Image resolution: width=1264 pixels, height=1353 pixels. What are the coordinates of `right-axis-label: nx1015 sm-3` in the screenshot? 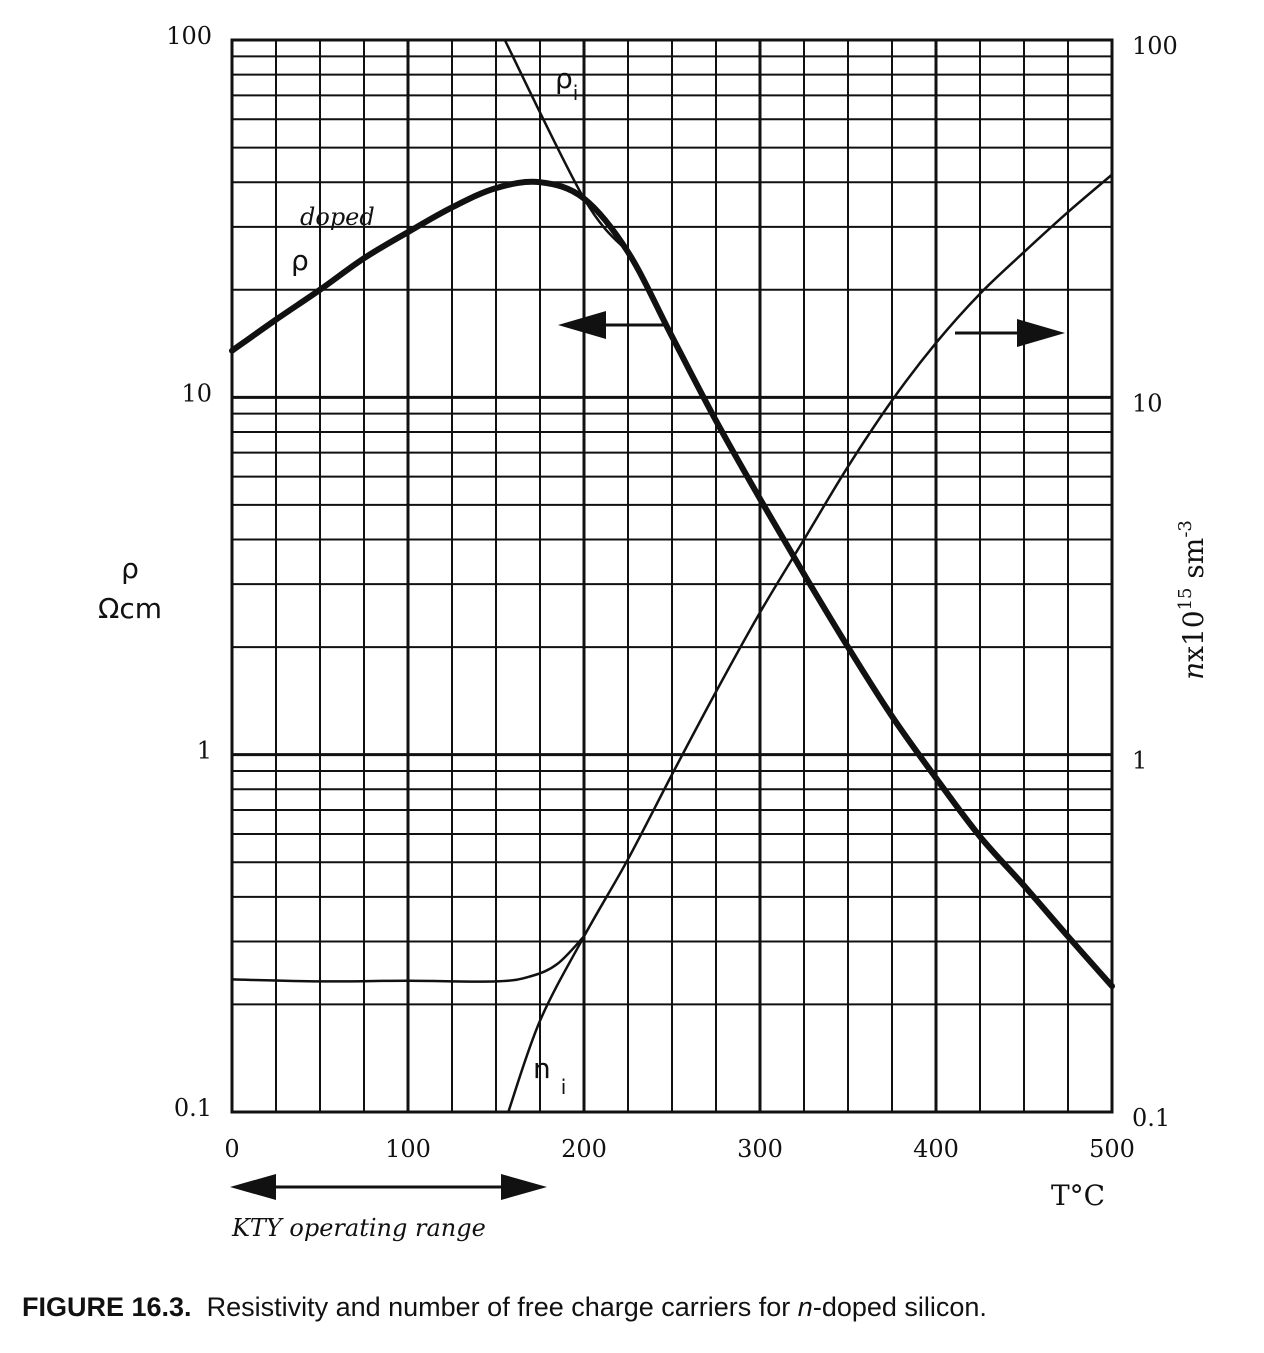 It's located at (1192, 600).